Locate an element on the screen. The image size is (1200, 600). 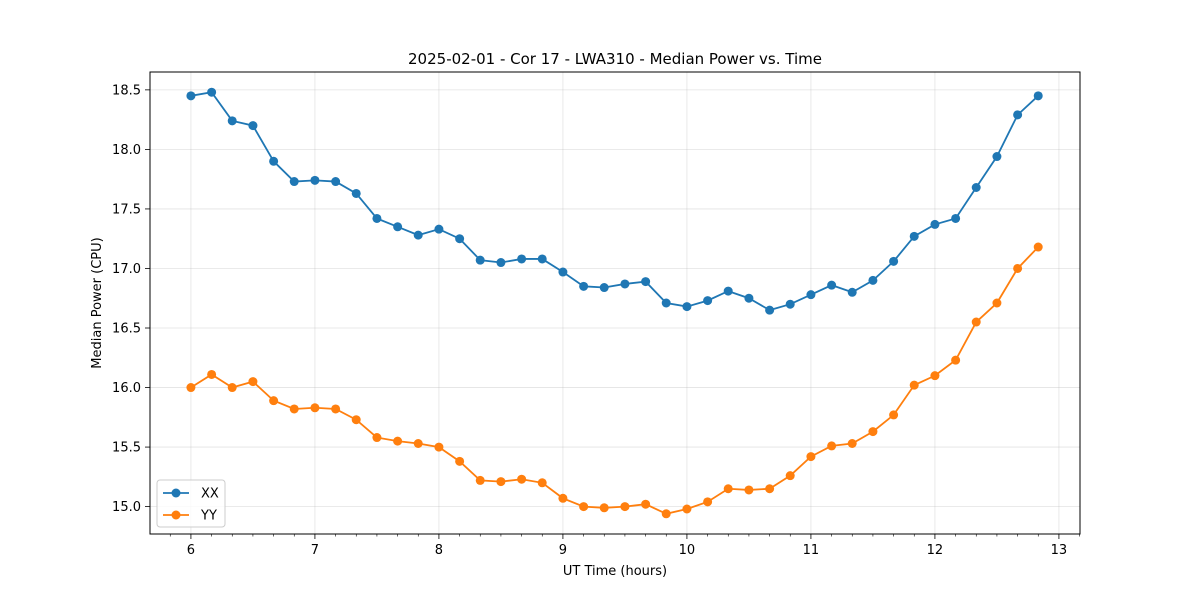
y-tick-label: 17.0 is located at coordinates (126, 269).